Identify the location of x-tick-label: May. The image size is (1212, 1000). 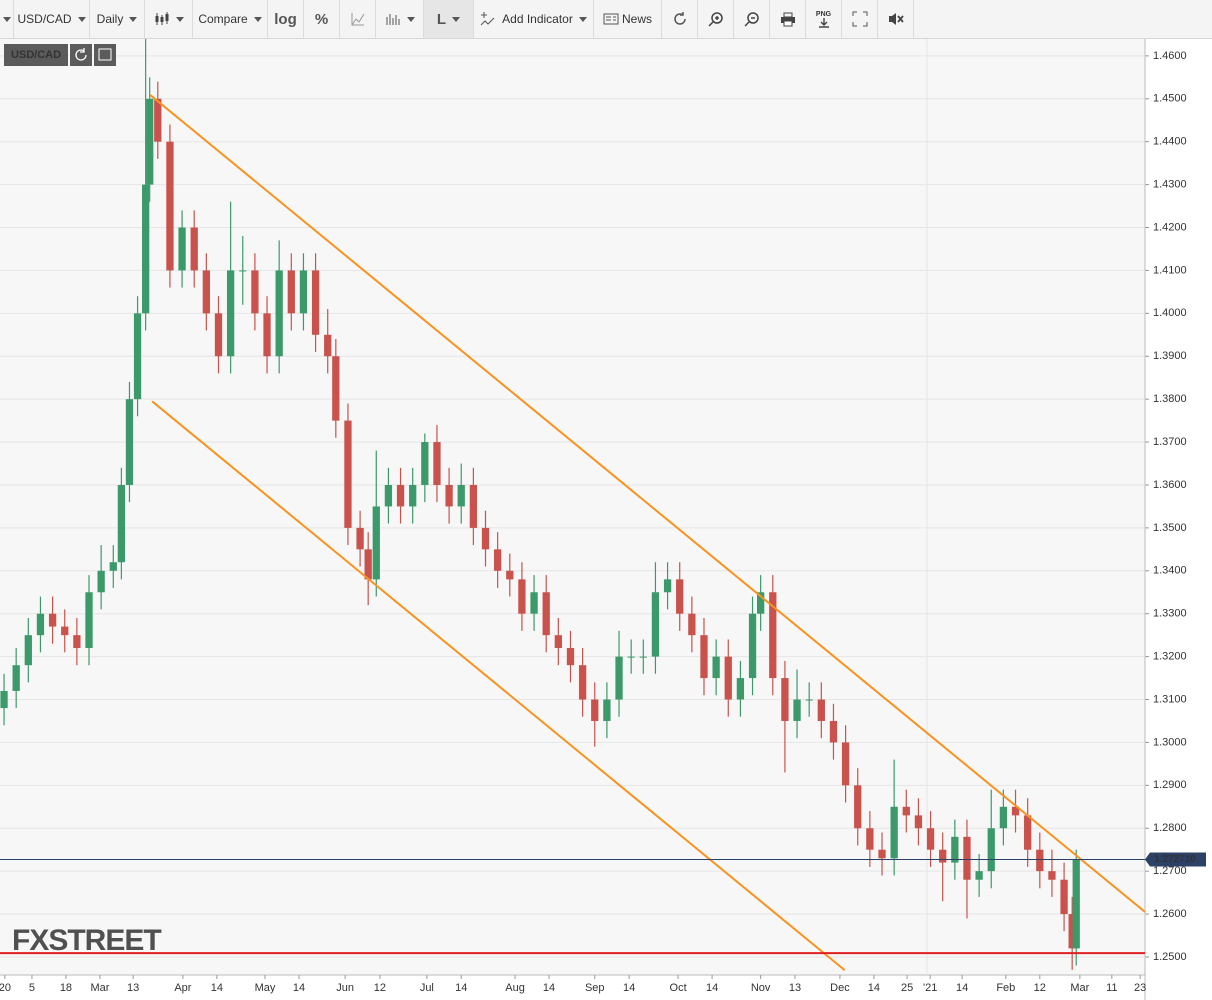
(265, 988).